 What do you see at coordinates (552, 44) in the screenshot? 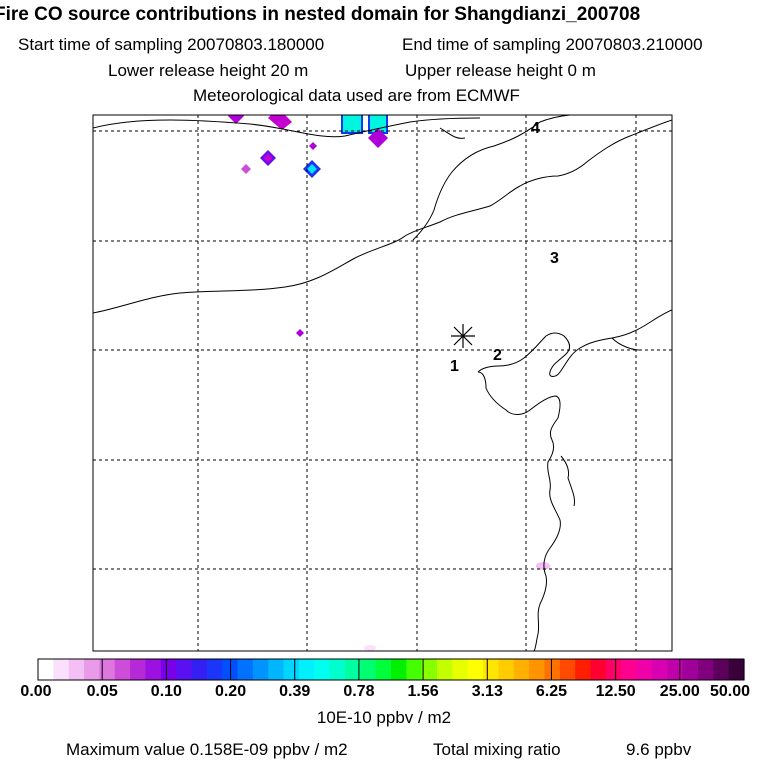
I see `end-time-label: End time of sampling 20070803.210000` at bounding box center [552, 44].